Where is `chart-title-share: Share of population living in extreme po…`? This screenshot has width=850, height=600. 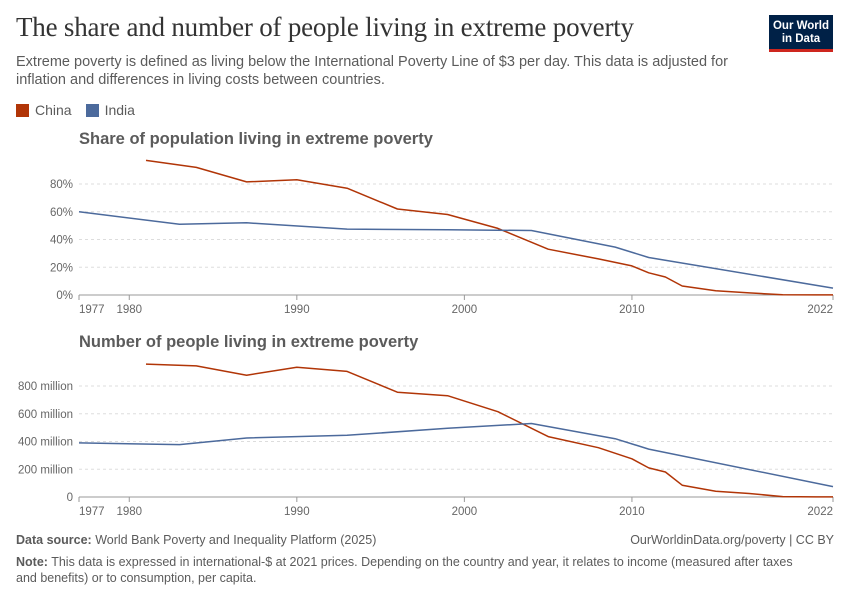
chart-title-share: Share of population living in extreme po… is located at coordinates (256, 139).